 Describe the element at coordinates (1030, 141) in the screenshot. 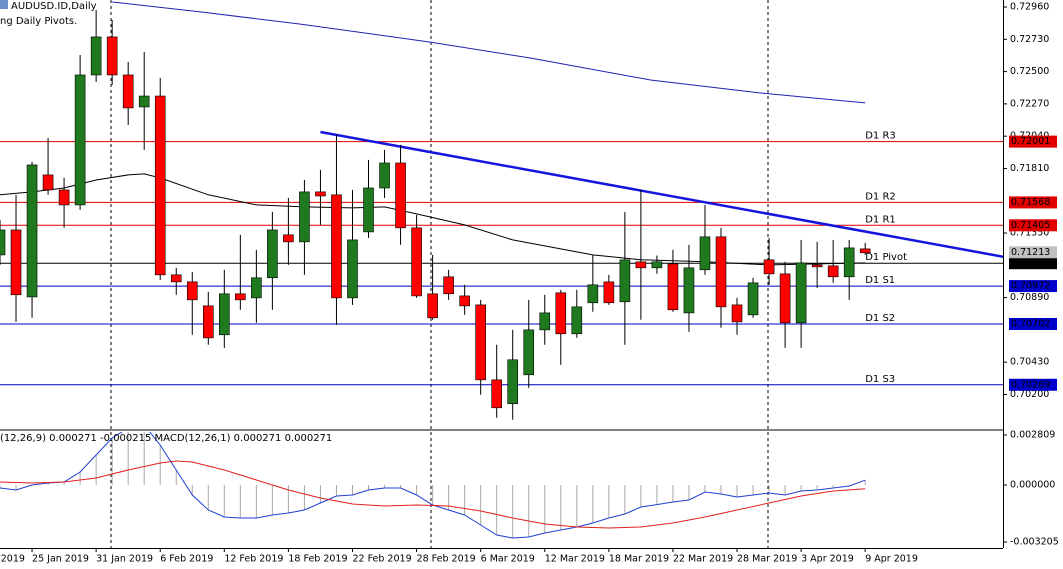

I see `pivot-price-label: 0.72001` at that location.